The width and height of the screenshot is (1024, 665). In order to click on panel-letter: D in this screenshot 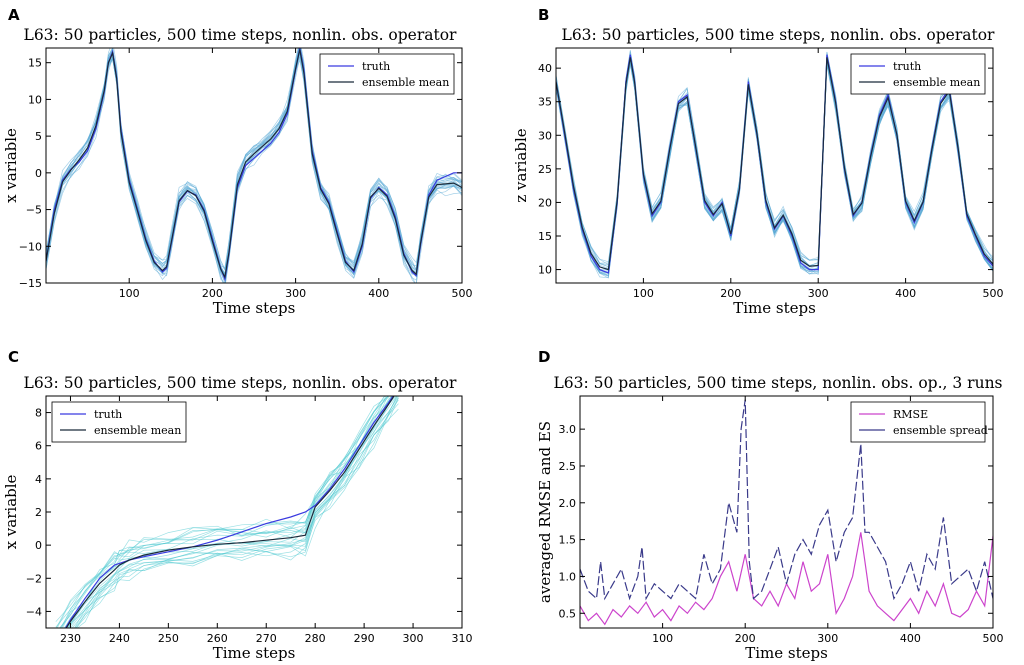, I will do `click(544, 357)`.